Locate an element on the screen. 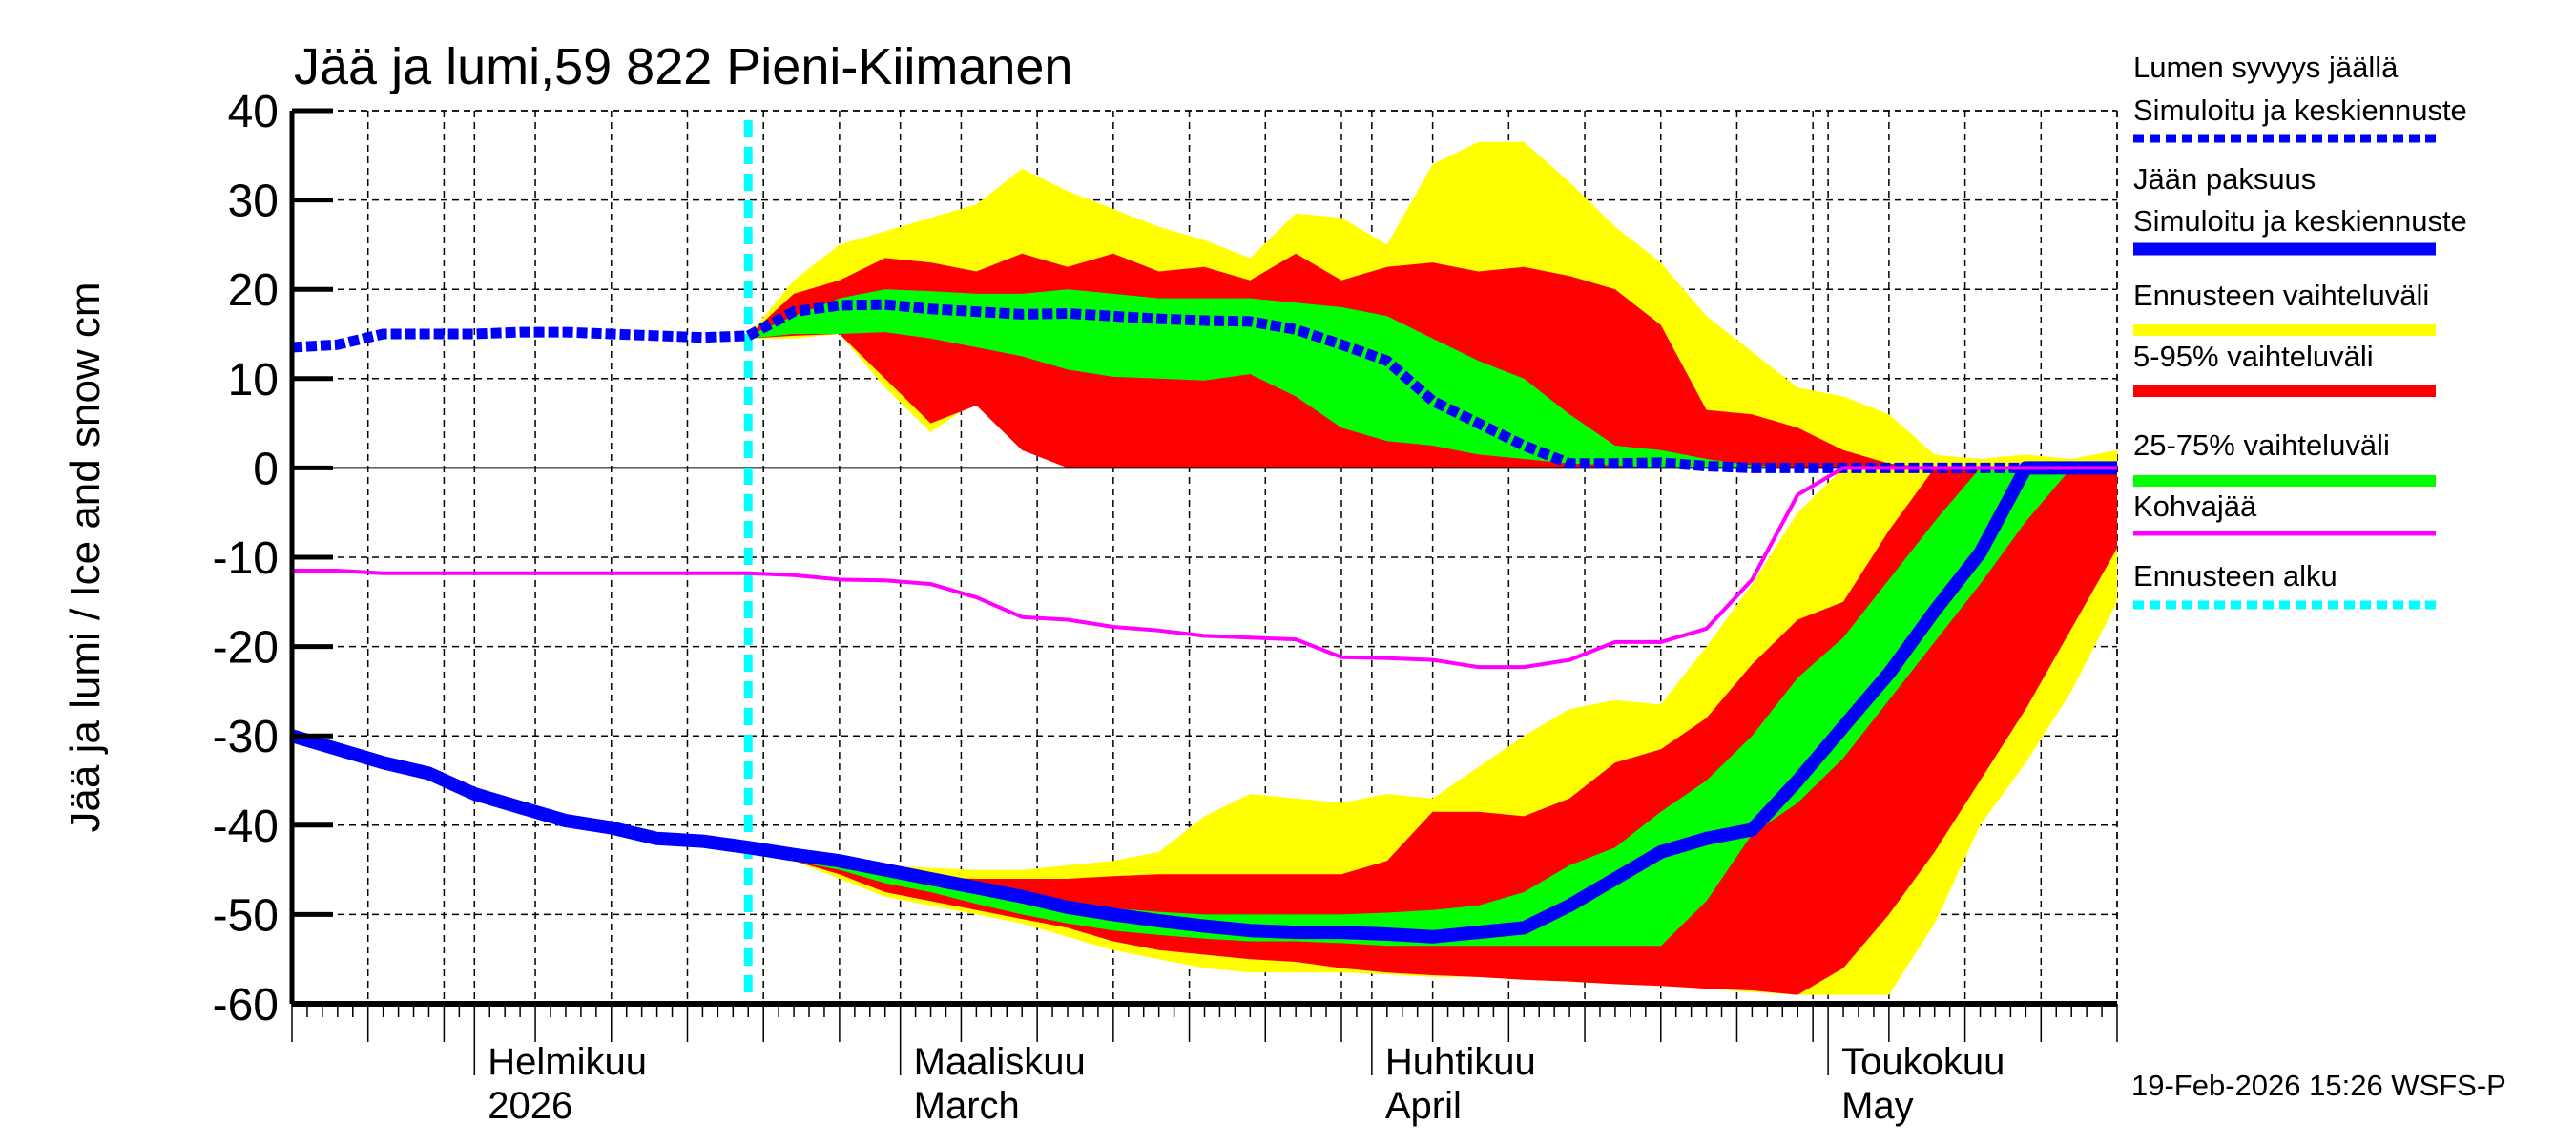  legend-label: 25-75% vaihteluväli is located at coordinates (2261, 445).